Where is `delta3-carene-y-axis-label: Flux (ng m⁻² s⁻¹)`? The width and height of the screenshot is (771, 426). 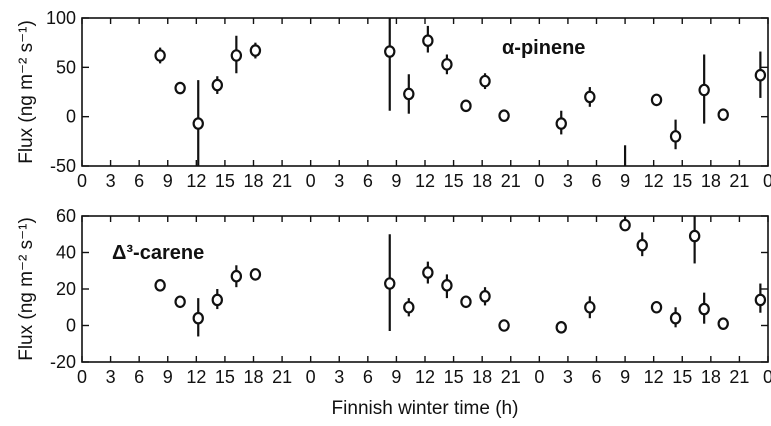 delta3-carene-y-axis-label: Flux (ng m⁻² s⁻¹) is located at coordinates (26, 289).